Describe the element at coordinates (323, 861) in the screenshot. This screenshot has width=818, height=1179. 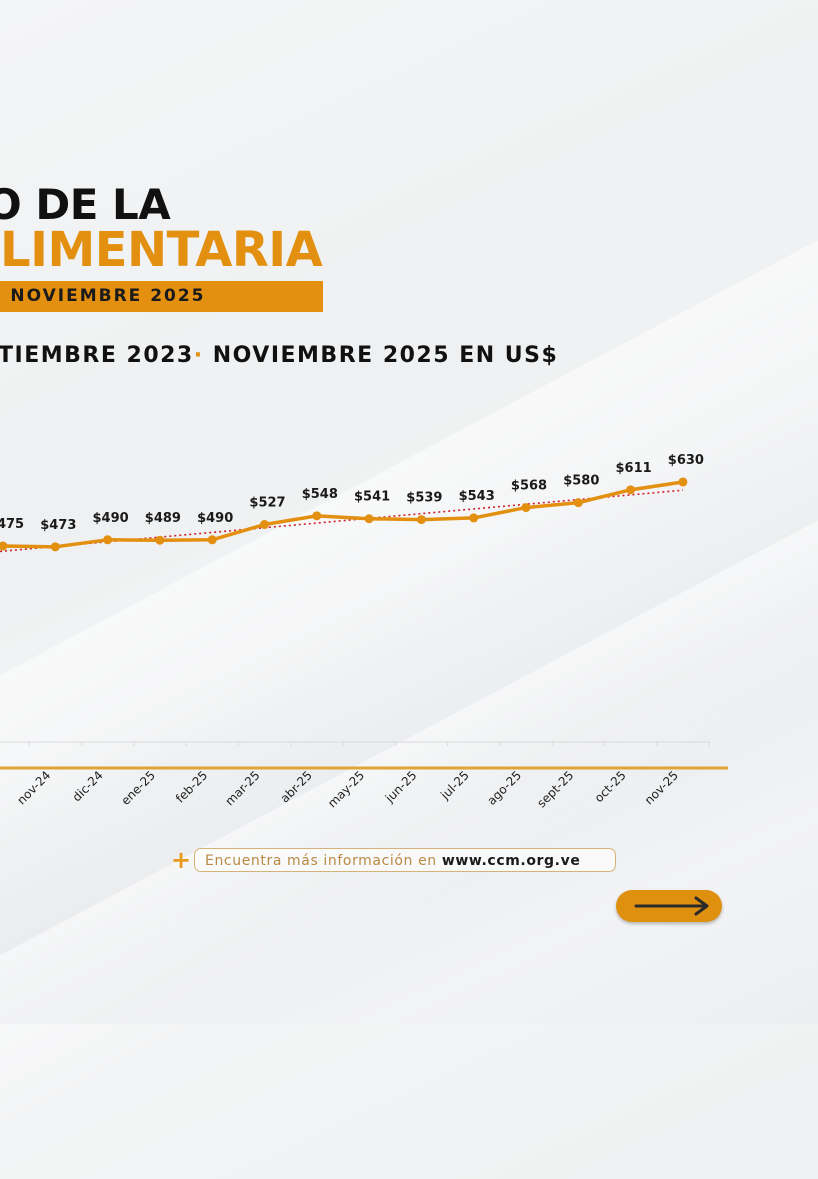
I see `info-text: Encuentra más información en` at that location.